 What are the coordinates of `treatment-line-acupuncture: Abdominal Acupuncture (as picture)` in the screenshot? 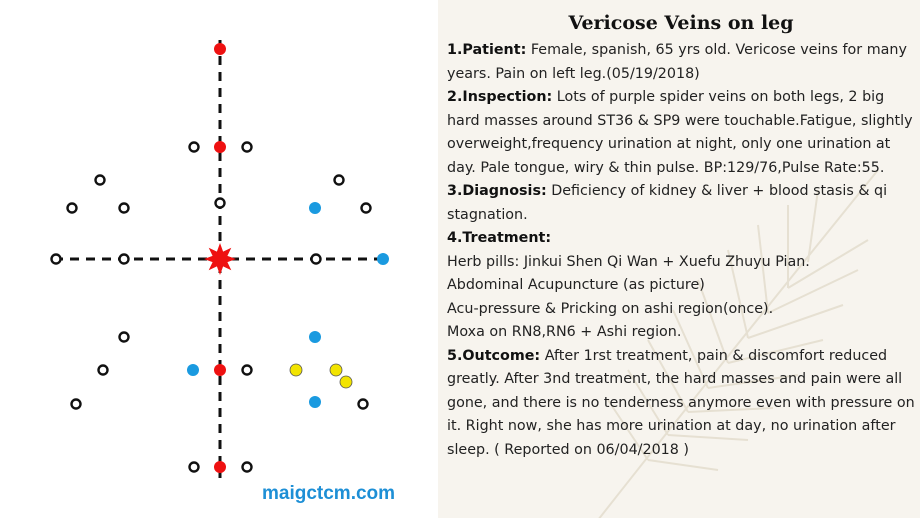 It's located at (576, 285).